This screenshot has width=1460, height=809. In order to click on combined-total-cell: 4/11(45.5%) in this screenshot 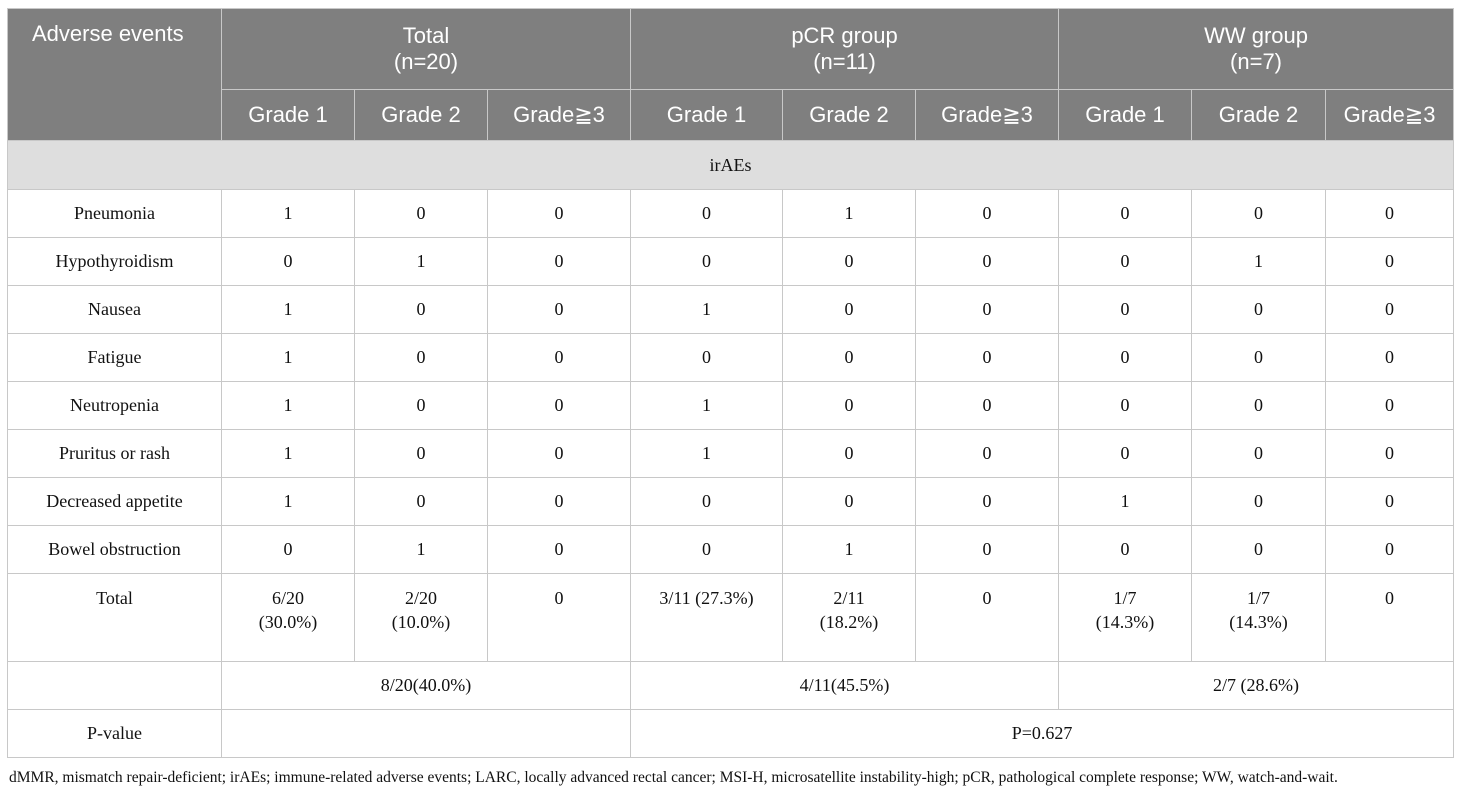, I will do `click(845, 685)`.